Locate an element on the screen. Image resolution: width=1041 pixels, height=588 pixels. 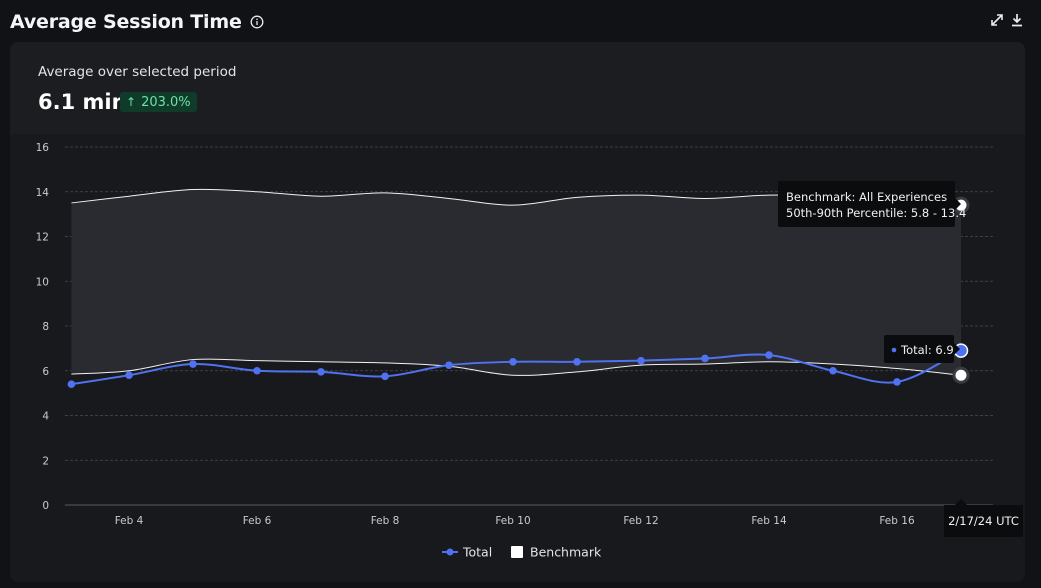
legend-benchmark-label: Benchmark is located at coordinates (566, 552).